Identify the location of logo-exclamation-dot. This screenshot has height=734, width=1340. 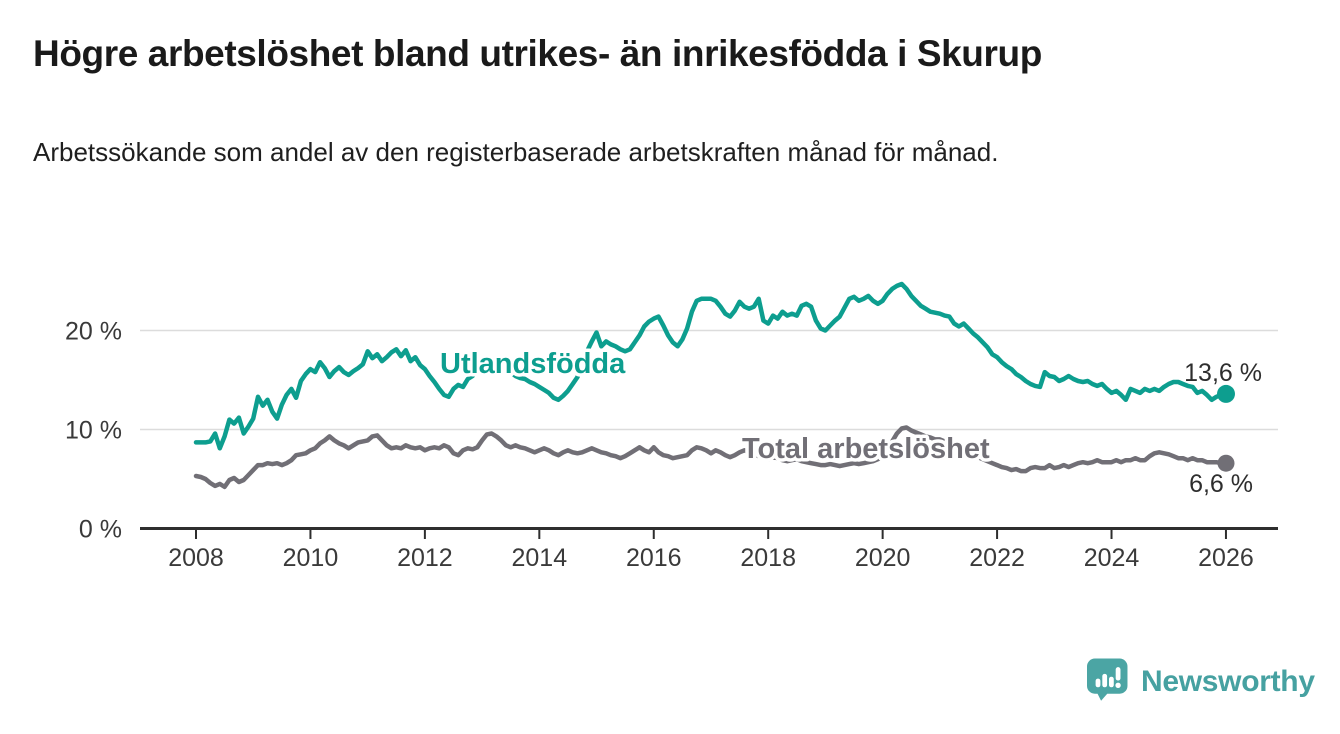
(1118, 685).